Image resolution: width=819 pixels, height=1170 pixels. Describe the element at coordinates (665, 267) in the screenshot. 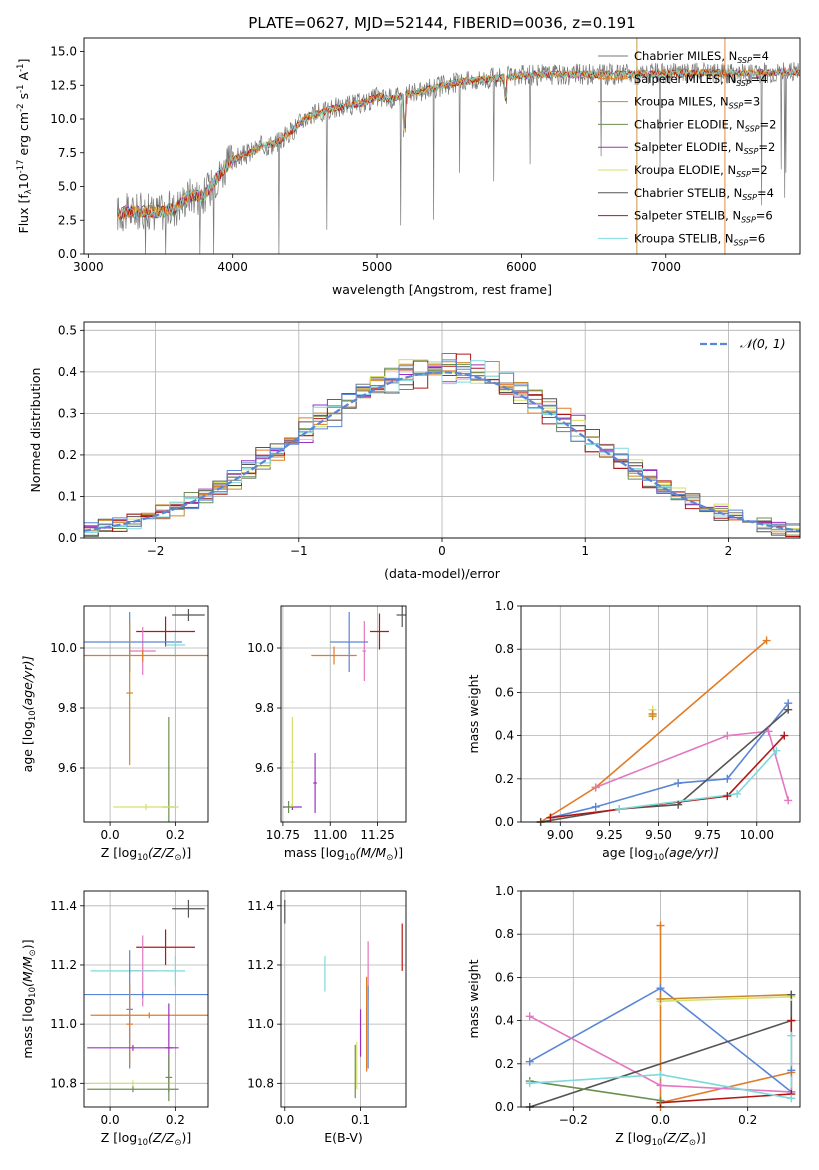

I see `x-tick-label: 7000` at that location.